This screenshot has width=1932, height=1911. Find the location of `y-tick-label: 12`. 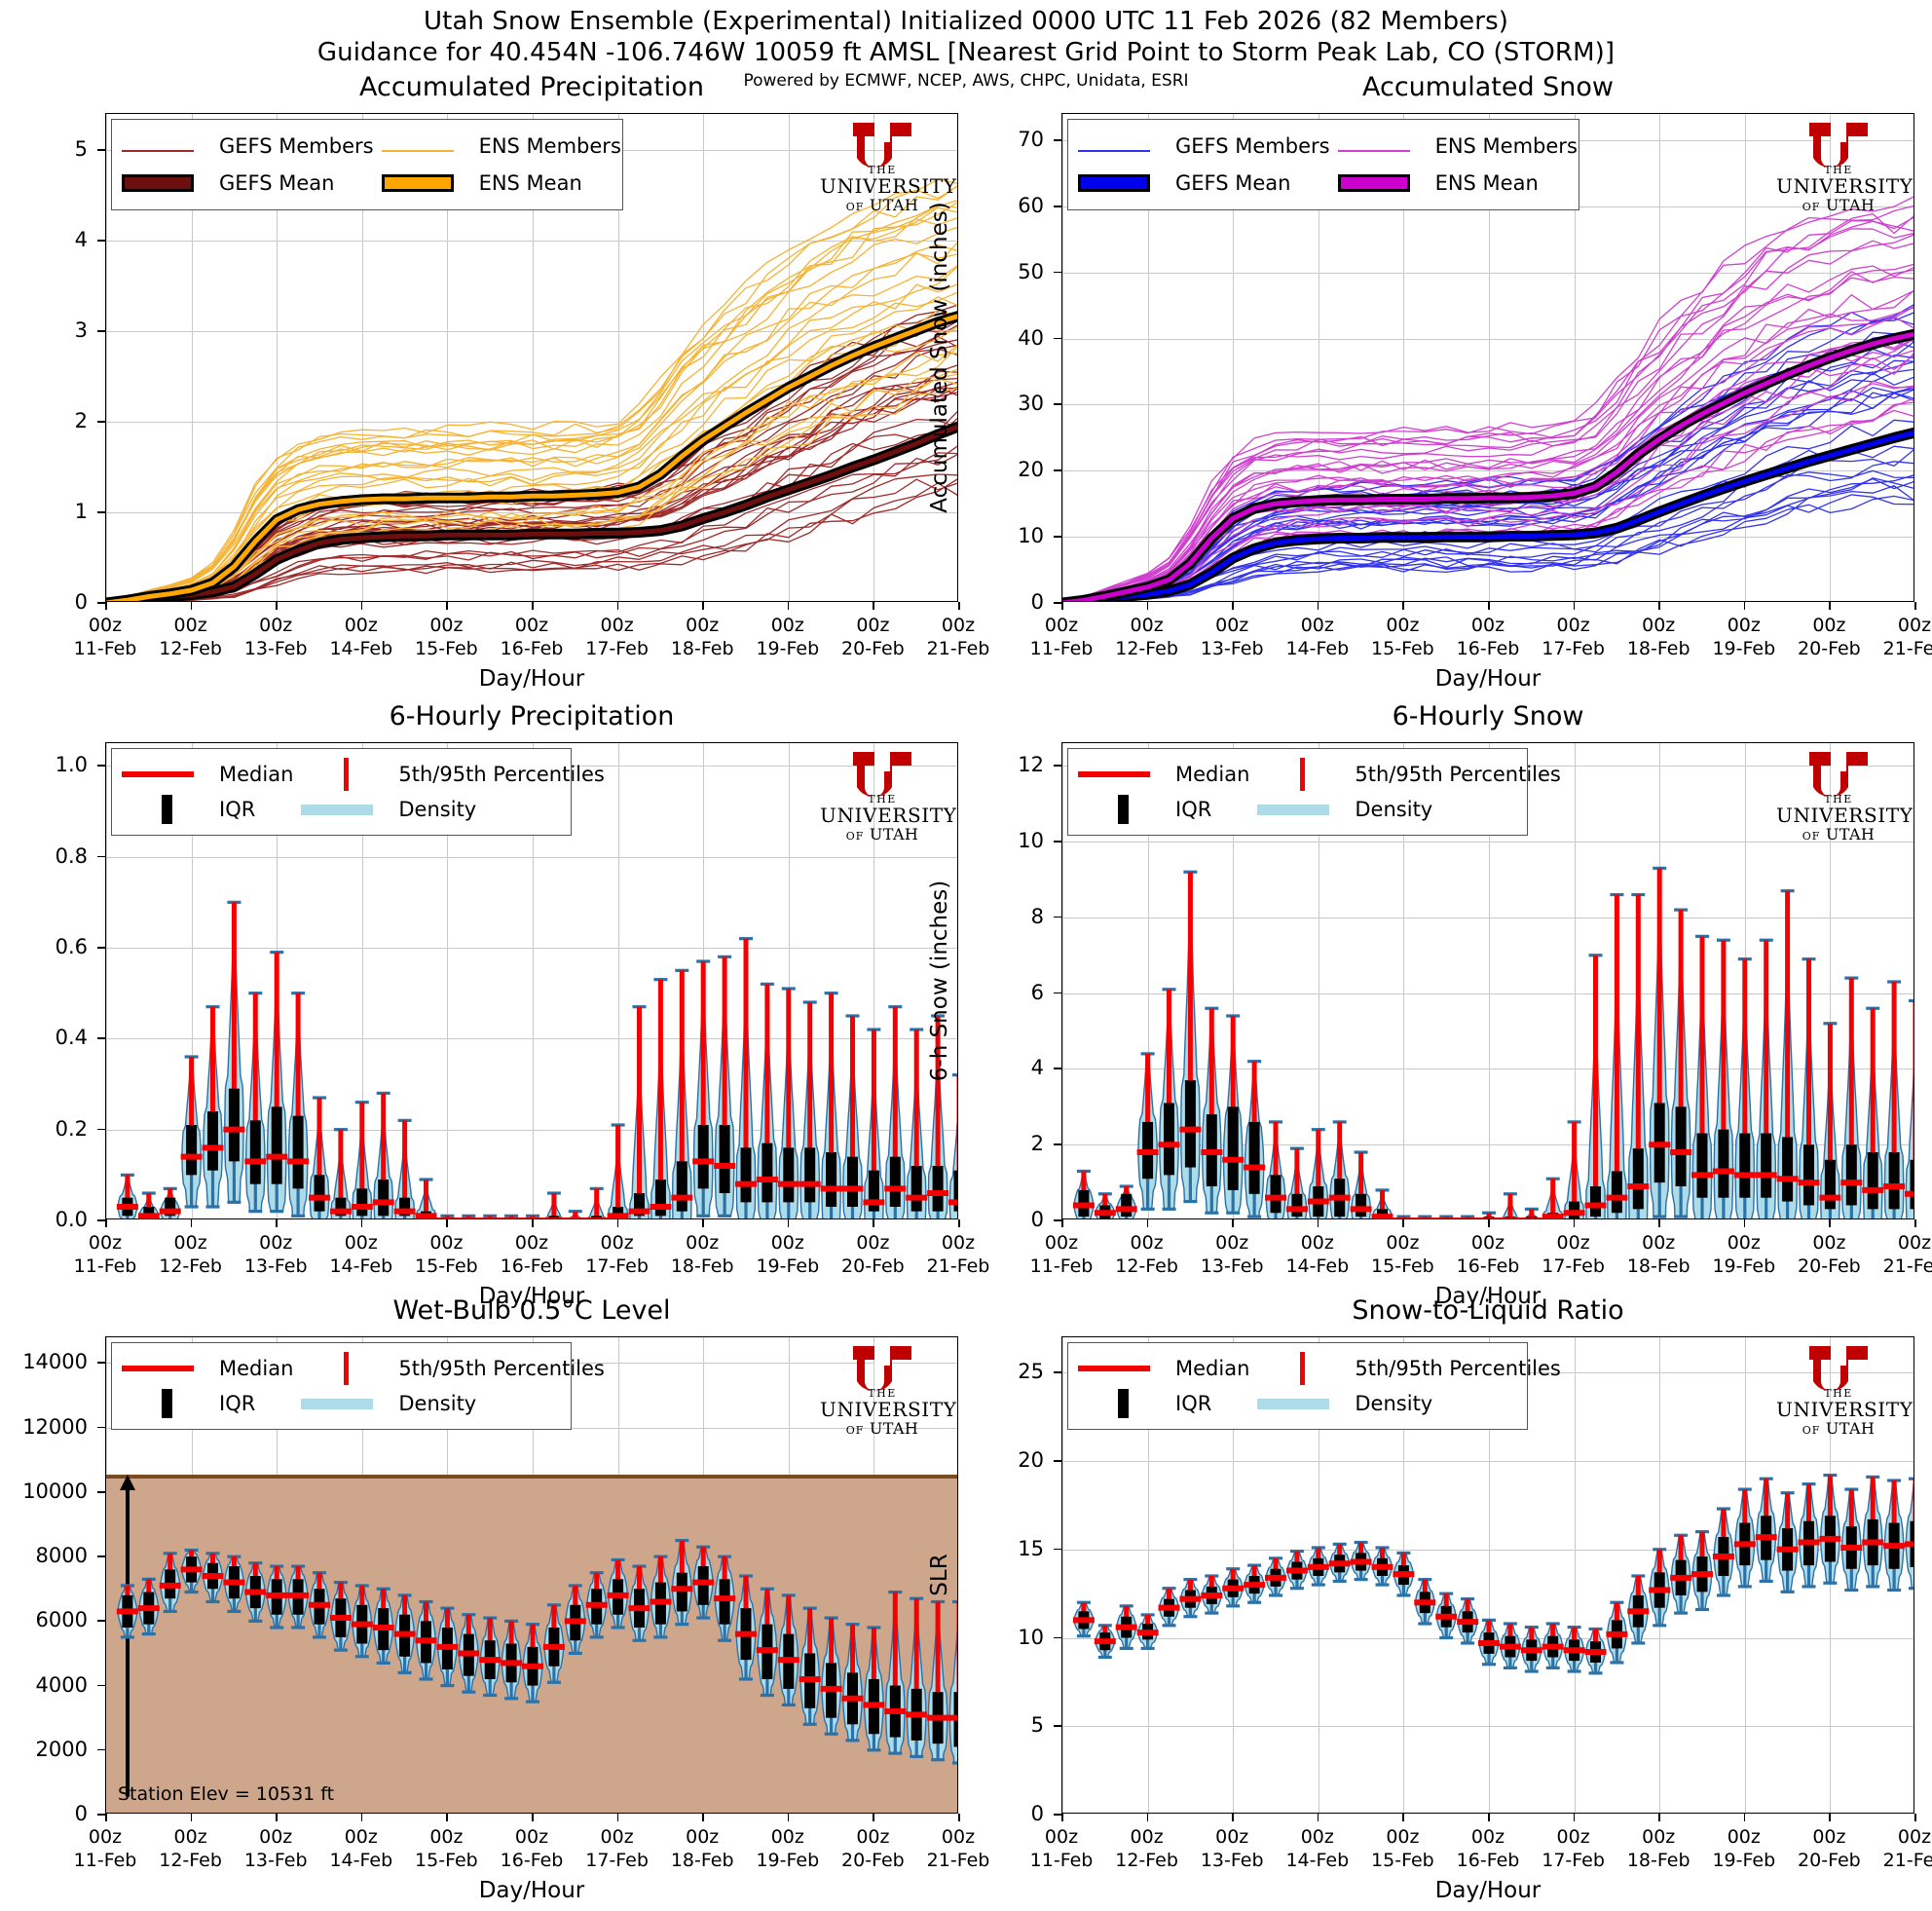

y-tick-label: 12 is located at coordinates (1031, 765).